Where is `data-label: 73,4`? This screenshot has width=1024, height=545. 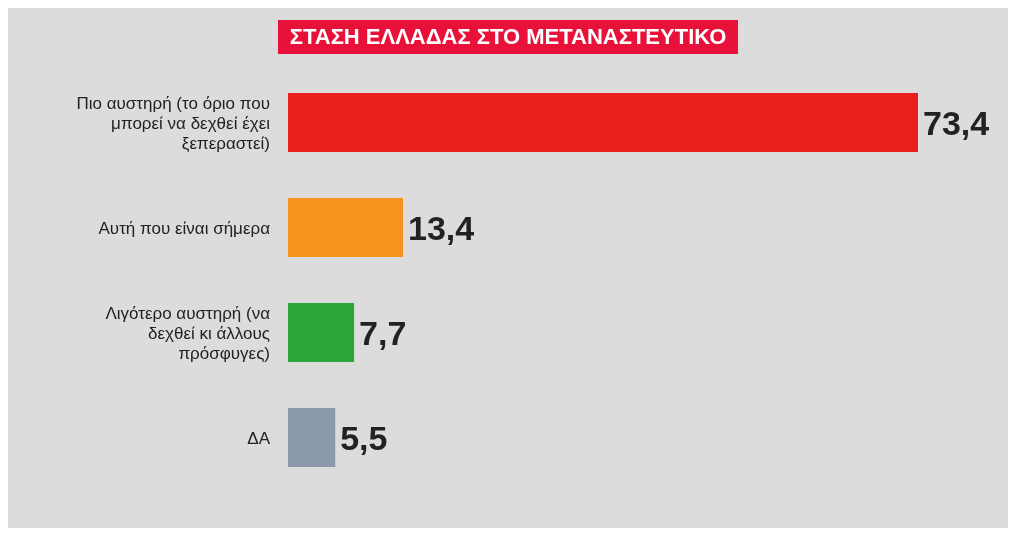
data-label: 73,4 is located at coordinates (956, 122).